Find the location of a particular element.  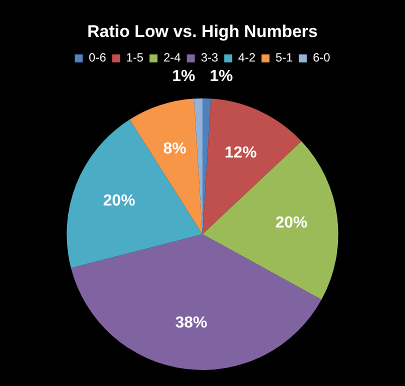

legend-label: 4-2 is located at coordinates (247, 57).